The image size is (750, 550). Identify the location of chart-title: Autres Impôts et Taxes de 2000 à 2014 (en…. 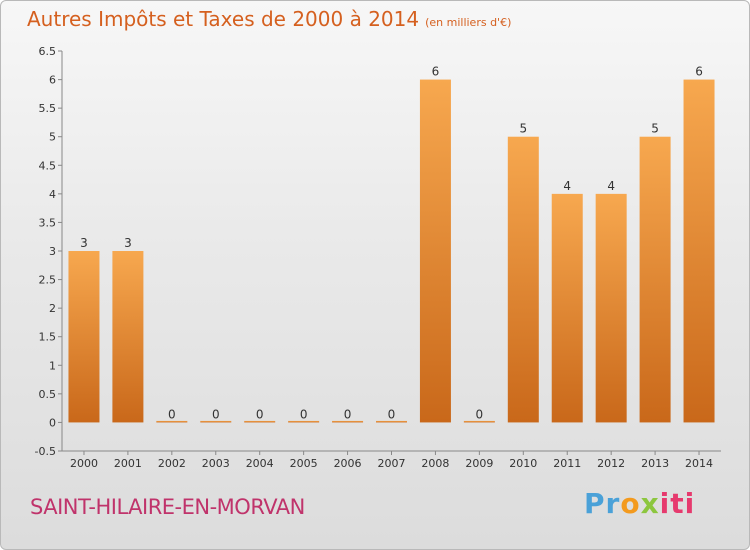
(269, 19).